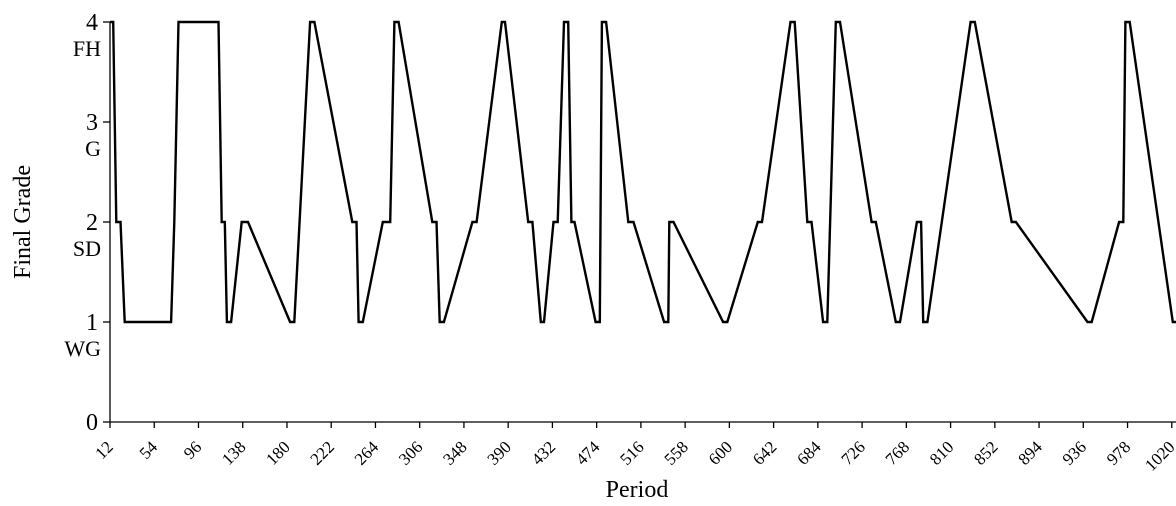 The height and width of the screenshot is (506, 1176). I want to click on y-tick-sublabel: FH, so click(87, 48).